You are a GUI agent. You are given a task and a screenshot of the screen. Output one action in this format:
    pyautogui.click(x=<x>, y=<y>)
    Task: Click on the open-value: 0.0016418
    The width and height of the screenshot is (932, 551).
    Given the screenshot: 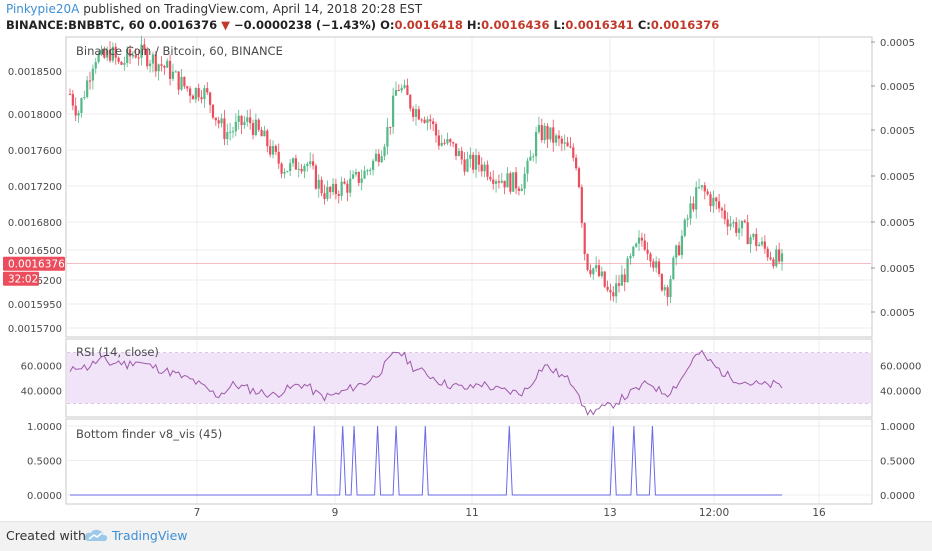 What is the action you would take?
    pyautogui.click(x=428, y=25)
    